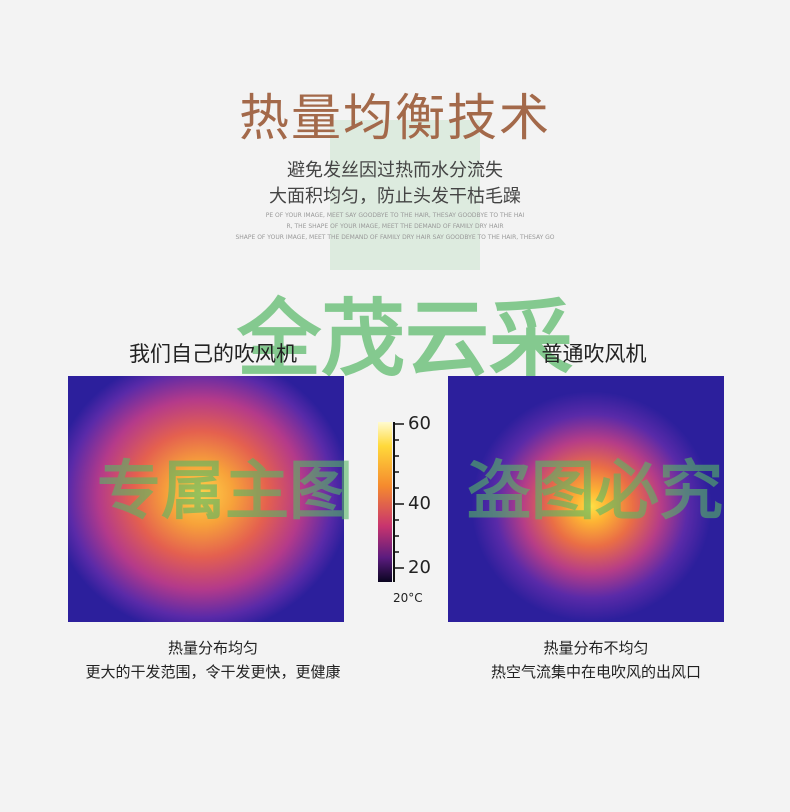 This screenshot has height=812, width=790. What do you see at coordinates (419, 503) in the screenshot?
I see `colorbar-tick: 40` at bounding box center [419, 503].